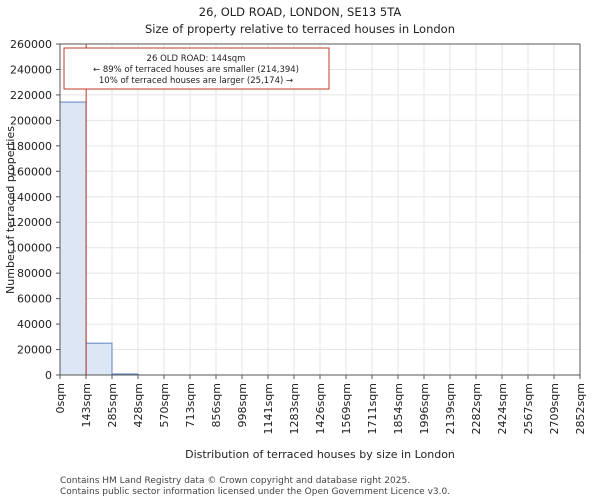 The image size is (600, 504). Describe the element at coordinates (31, 120) in the screenshot. I see `y-tick-label: 200000` at that location.